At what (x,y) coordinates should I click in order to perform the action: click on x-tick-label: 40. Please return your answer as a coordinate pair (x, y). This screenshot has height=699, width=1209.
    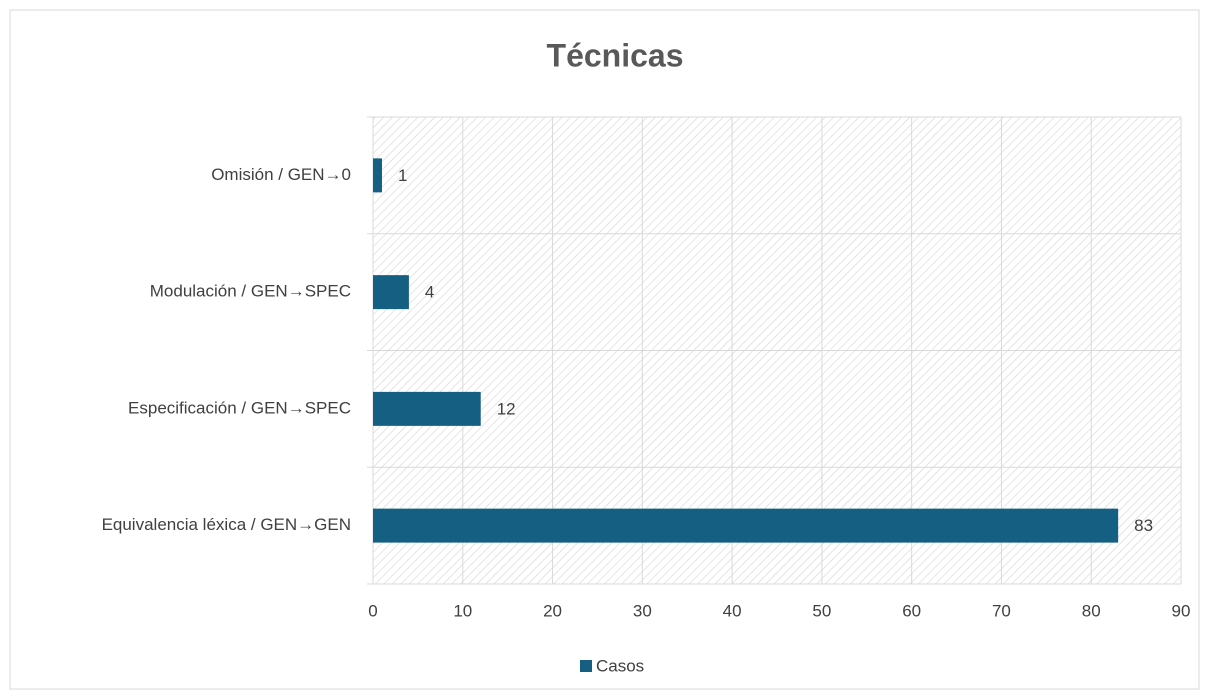
    Looking at the image, I should click on (732, 610).